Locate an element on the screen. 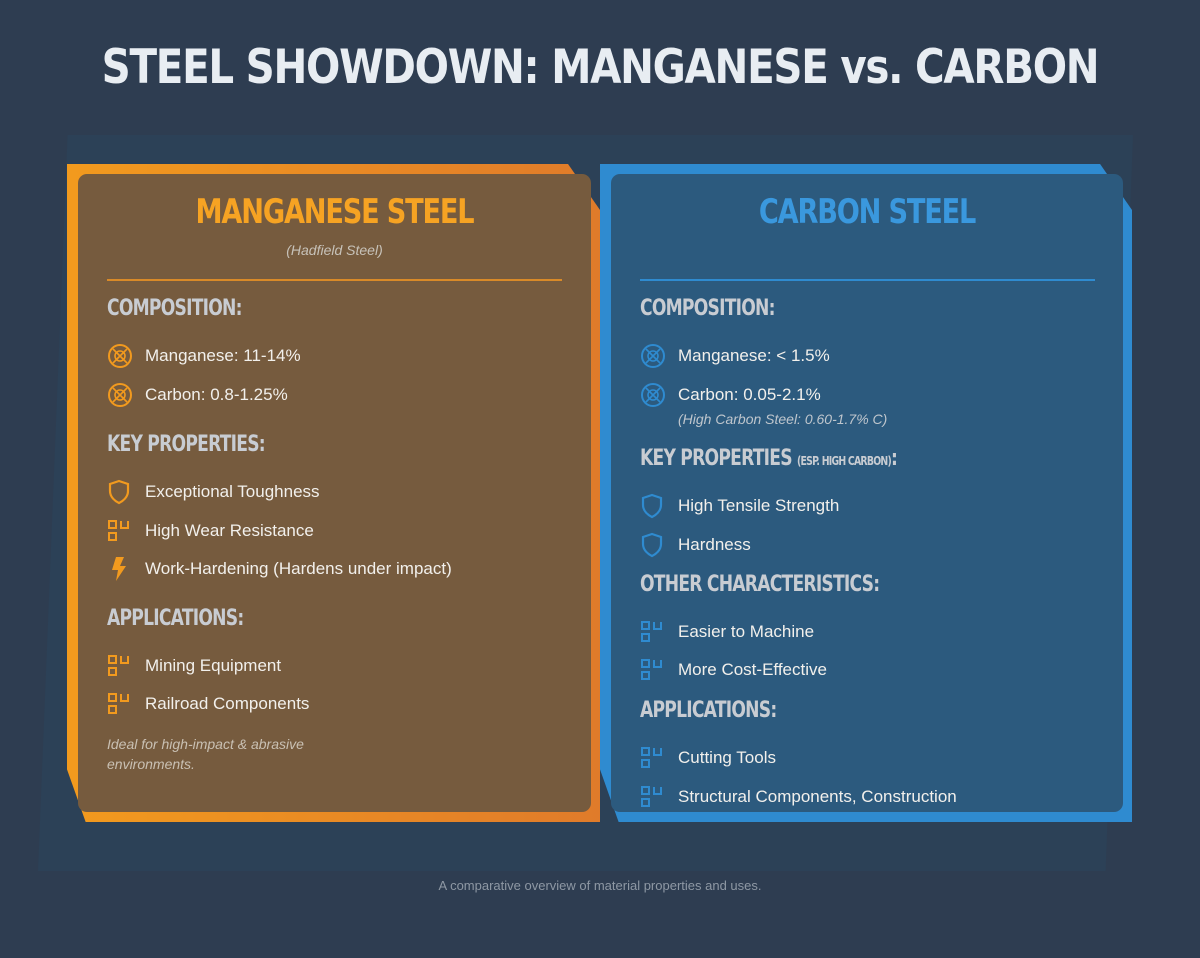 This screenshot has width=1200, height=958. item-text: High Tensile Strength is located at coordinates (759, 505).